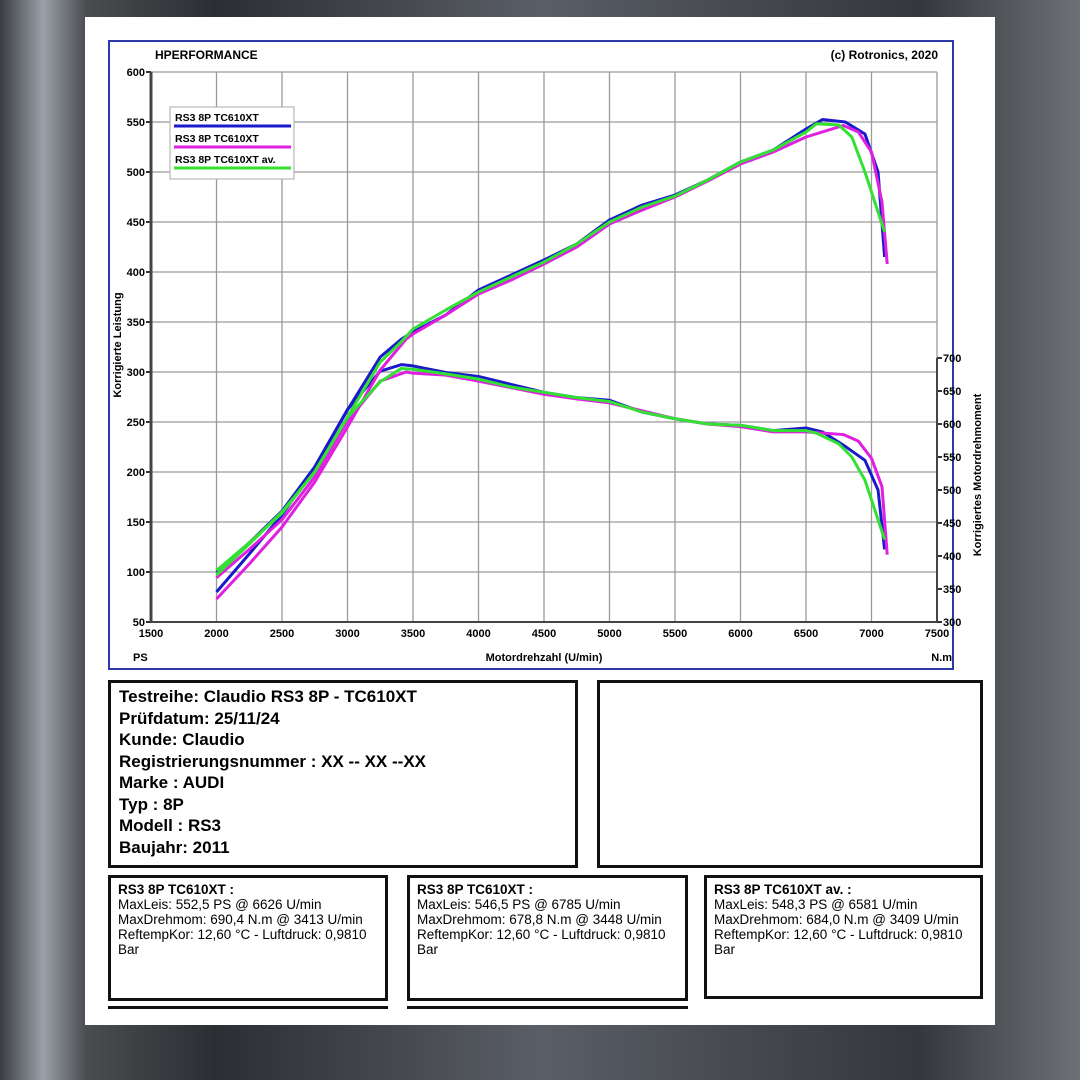 This screenshot has width=1080, height=1080. I want to click on x-axis-label: Motordrehzahl (U/min), so click(544, 658).